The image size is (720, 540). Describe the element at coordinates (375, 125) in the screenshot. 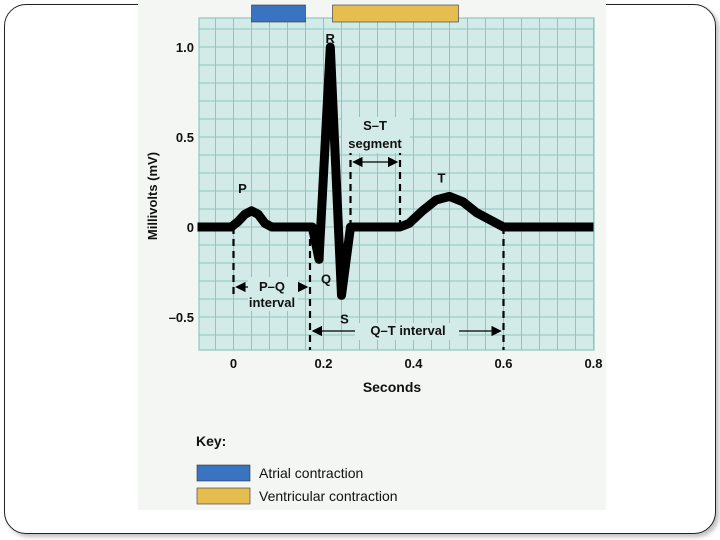

I see `st-segment-label-line1: S–T` at that location.